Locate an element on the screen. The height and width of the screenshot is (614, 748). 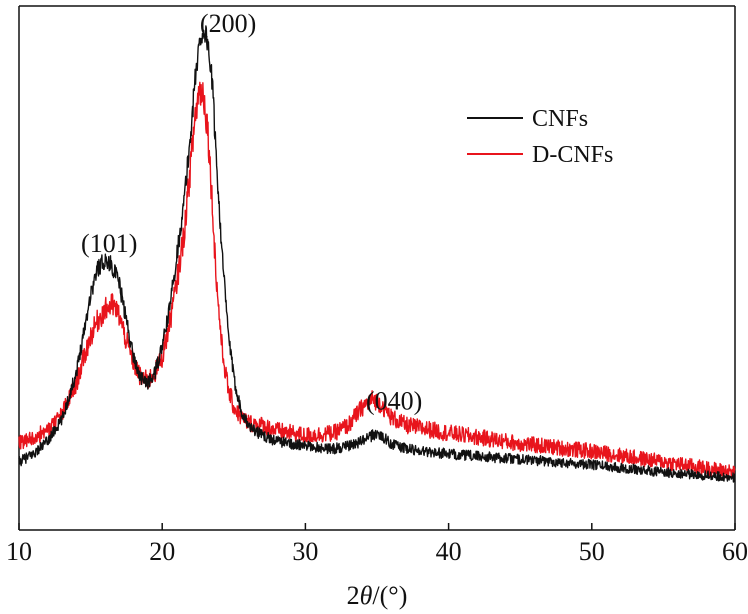
peak-label: (101) is located at coordinates (109, 243).